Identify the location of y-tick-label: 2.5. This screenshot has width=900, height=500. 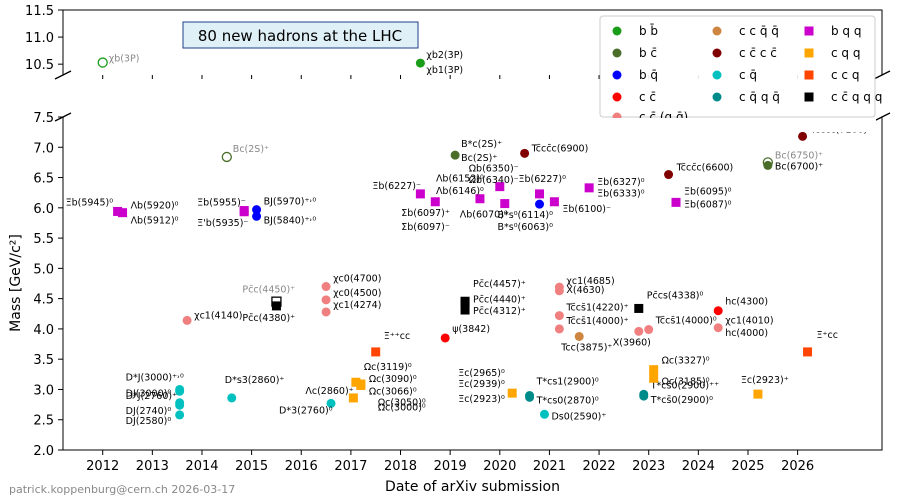
(43, 421).